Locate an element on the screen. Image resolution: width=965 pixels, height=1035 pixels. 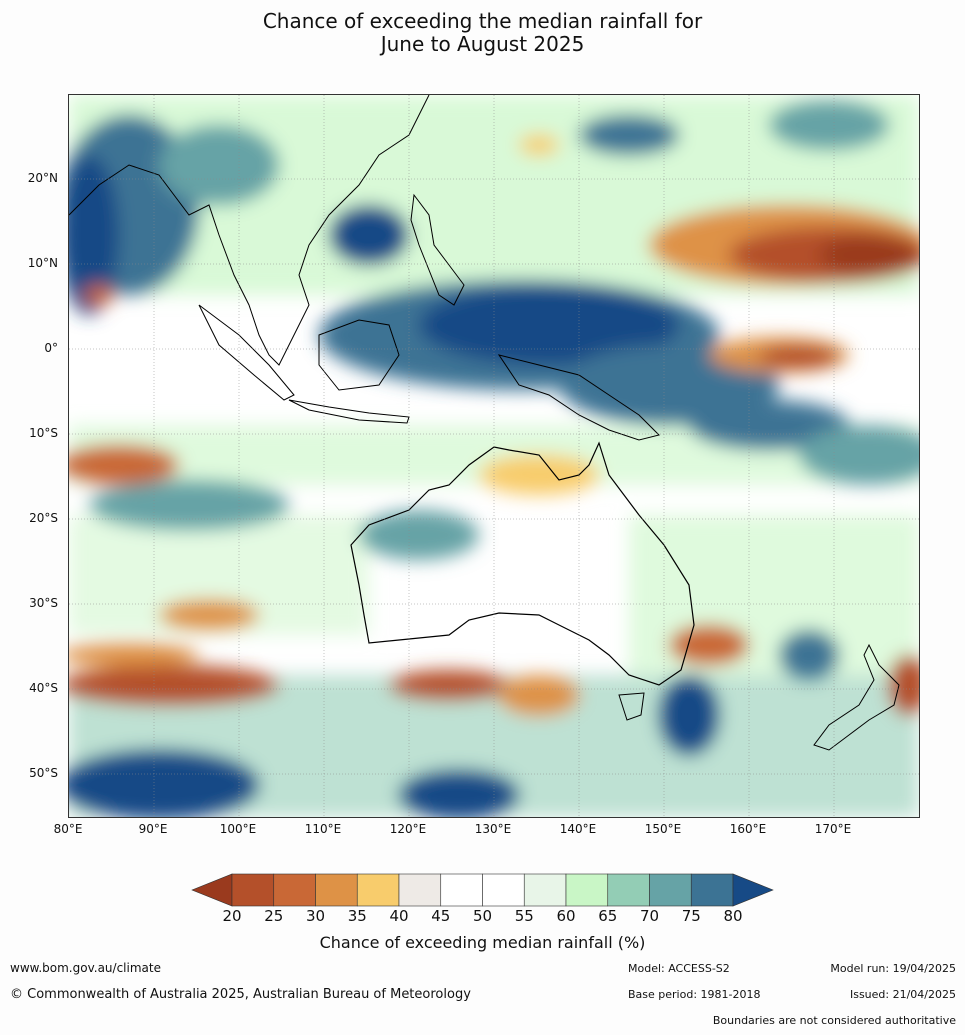
new-zealand-outline is located at coordinates (856, 697).